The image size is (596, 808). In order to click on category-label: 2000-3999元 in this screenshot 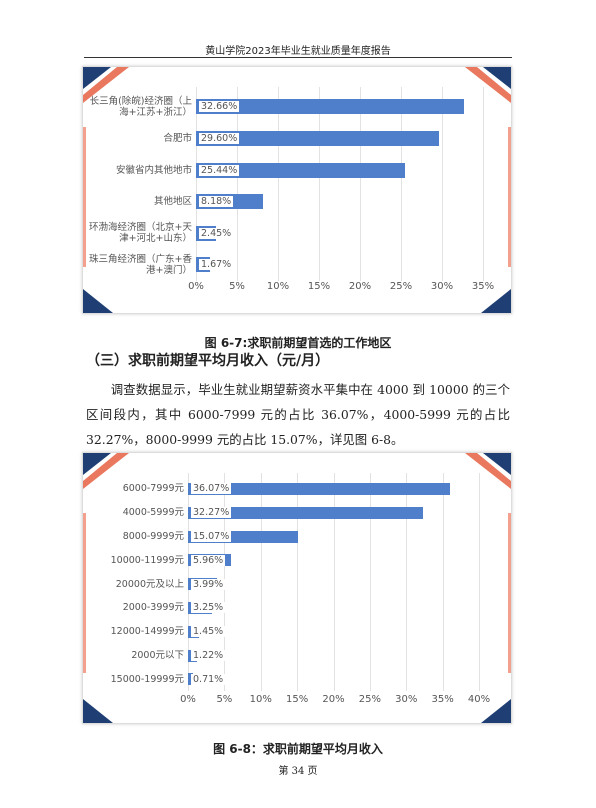, I will do `click(153, 608)`.